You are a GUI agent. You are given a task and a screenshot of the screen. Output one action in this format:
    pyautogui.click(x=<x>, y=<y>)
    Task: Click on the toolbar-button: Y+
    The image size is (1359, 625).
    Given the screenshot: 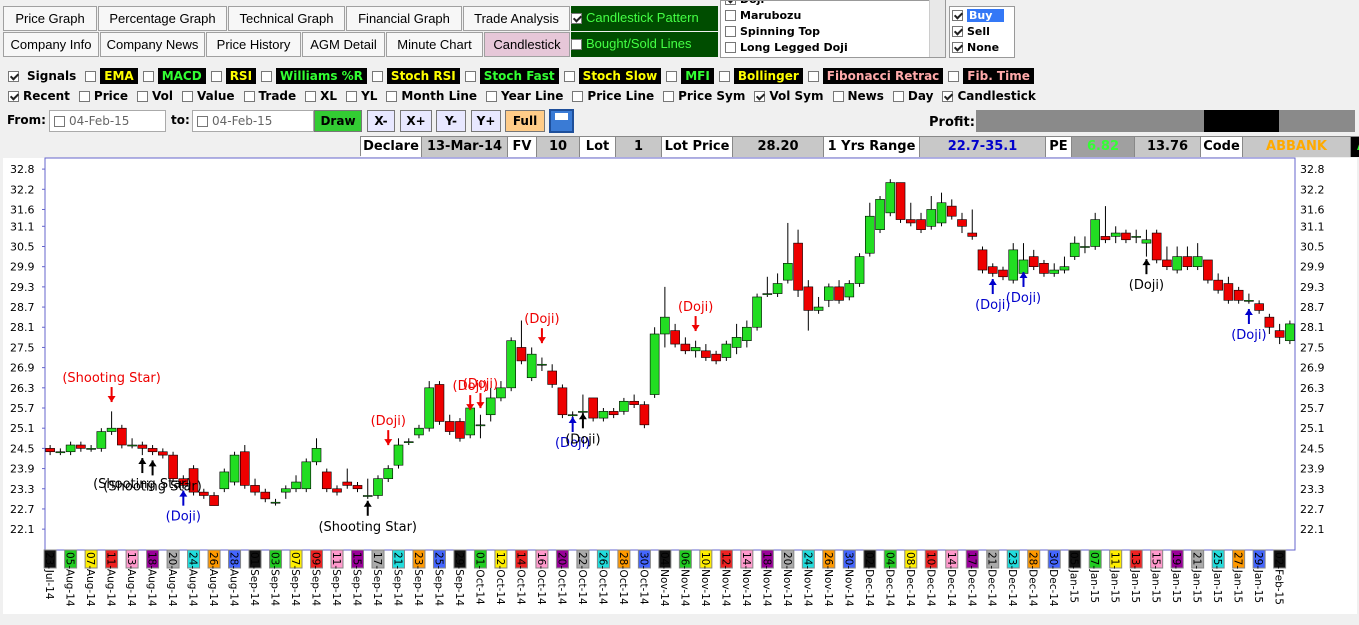 What is the action you would take?
    pyautogui.click(x=486, y=121)
    